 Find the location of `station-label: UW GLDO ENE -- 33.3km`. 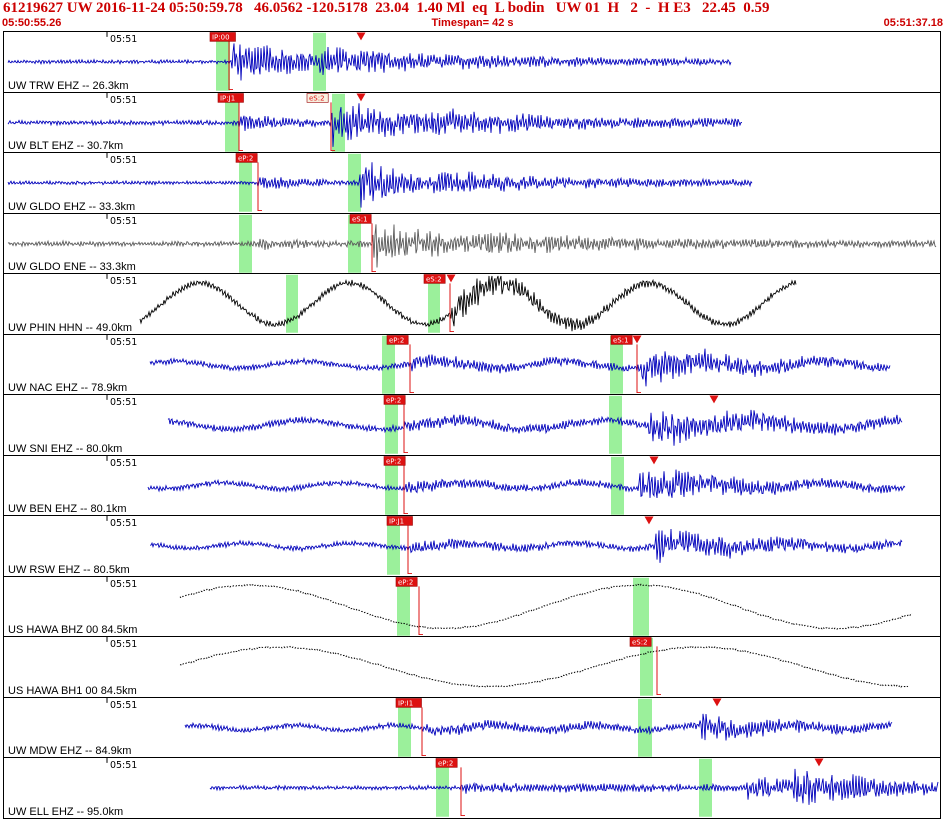

station-label: UW GLDO ENE -- 33.3km is located at coordinates (72, 267).